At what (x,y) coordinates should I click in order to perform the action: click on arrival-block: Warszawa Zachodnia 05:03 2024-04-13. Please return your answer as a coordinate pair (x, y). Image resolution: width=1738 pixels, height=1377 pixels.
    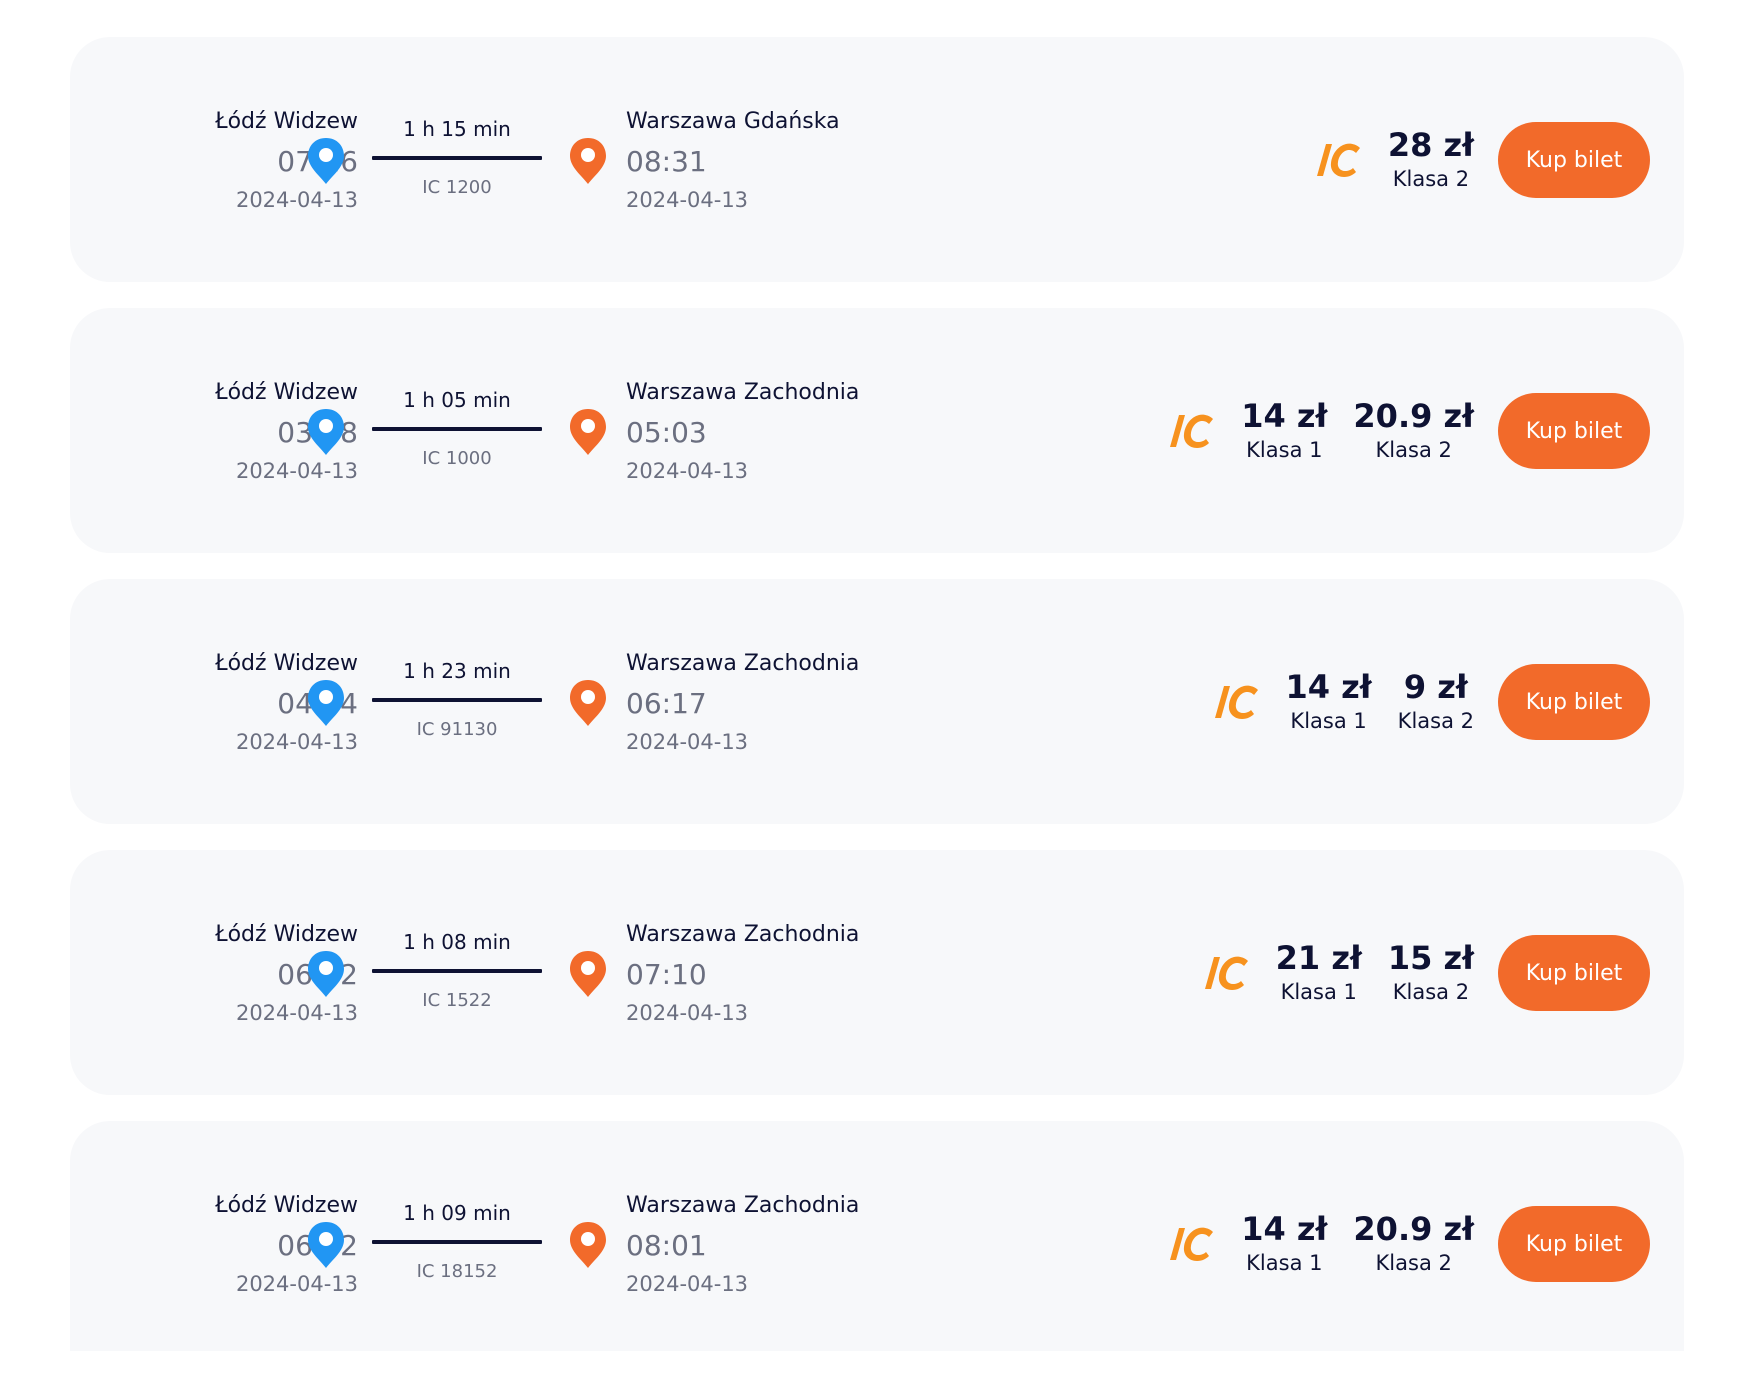
    Looking at the image, I should click on (742, 432).